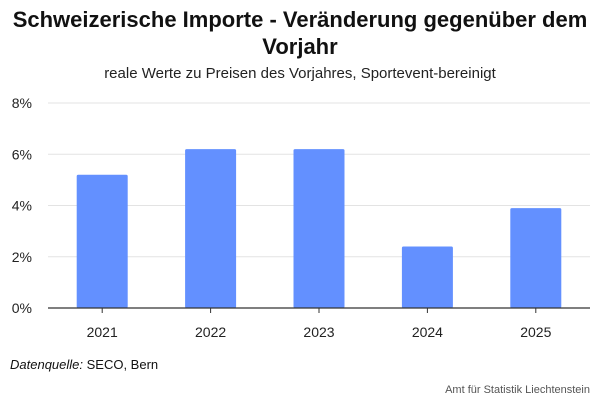 The height and width of the screenshot is (400, 600). What do you see at coordinates (427, 332) in the screenshot?
I see `x-tick-label: 2024` at bounding box center [427, 332].